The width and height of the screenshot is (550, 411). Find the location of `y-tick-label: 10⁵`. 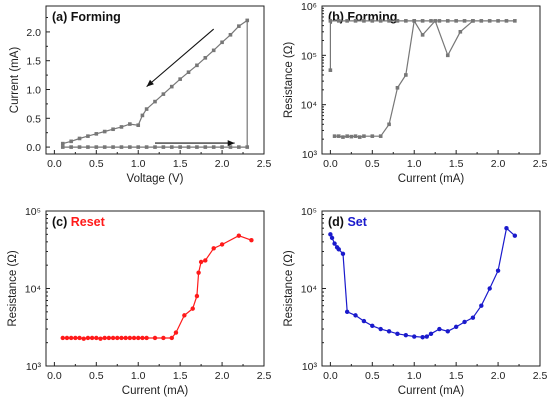

y-tick-label: 10⁵ is located at coordinates (309, 56).